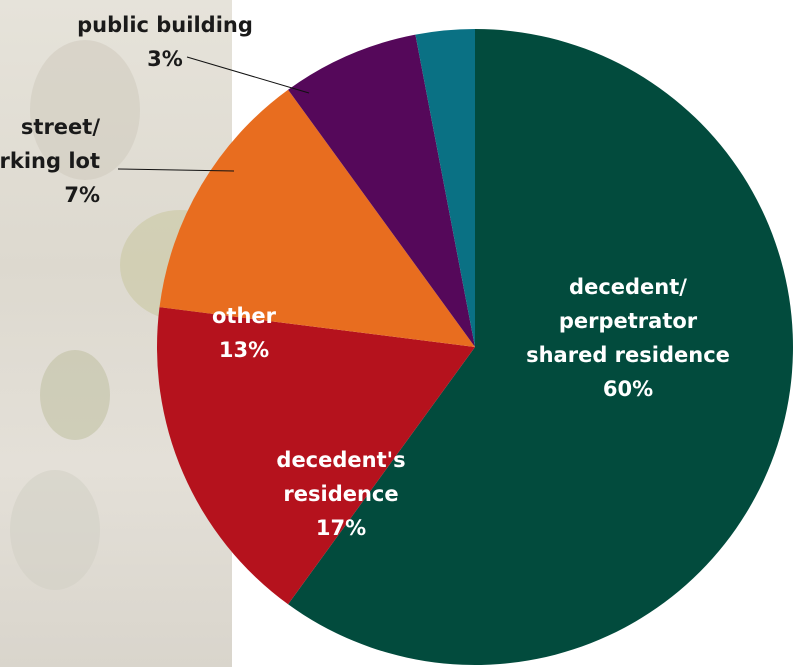  I want to click on slice-label-line: 17%, so click(341, 528).